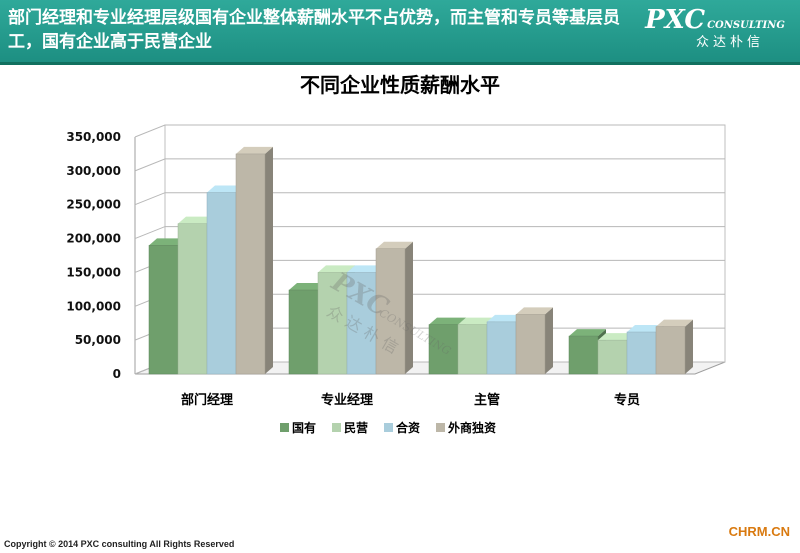 The height and width of the screenshot is (553, 800). Describe the element at coordinates (93, 272) in the screenshot. I see `y-tick-label: 150,000` at that location.